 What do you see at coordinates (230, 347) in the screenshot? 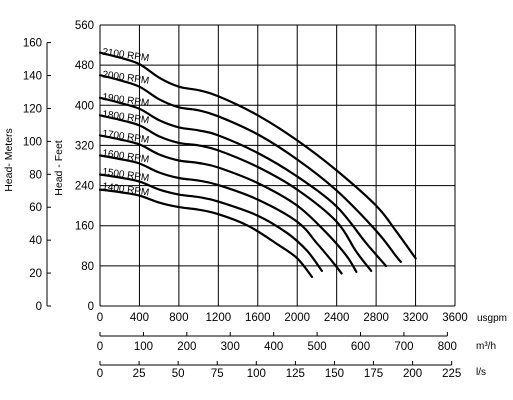
I see `x-tick-label-m3h: 300` at bounding box center [230, 347].